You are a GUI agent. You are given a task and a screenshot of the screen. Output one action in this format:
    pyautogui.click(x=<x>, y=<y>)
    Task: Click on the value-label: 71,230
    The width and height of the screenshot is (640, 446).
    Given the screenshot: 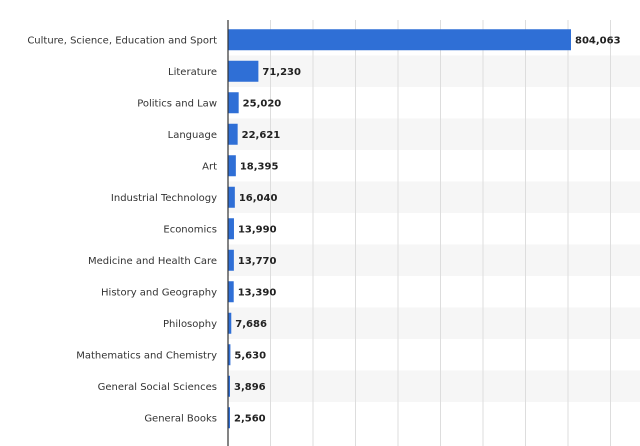 What is the action you would take?
    pyautogui.click(x=281, y=72)
    